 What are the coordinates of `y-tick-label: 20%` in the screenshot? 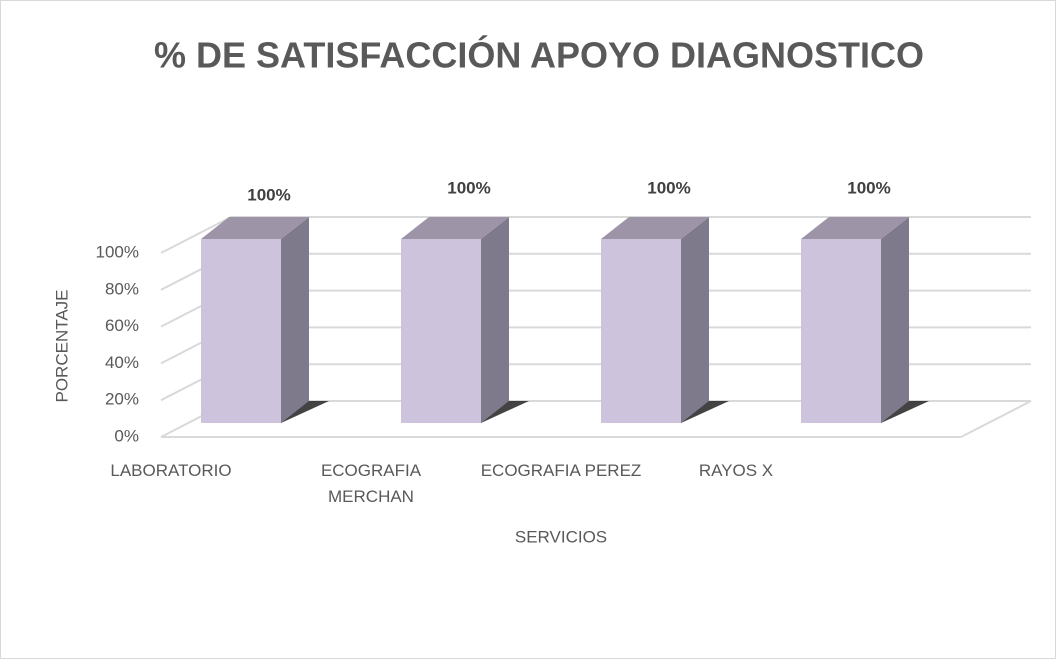 It's located at (122, 399).